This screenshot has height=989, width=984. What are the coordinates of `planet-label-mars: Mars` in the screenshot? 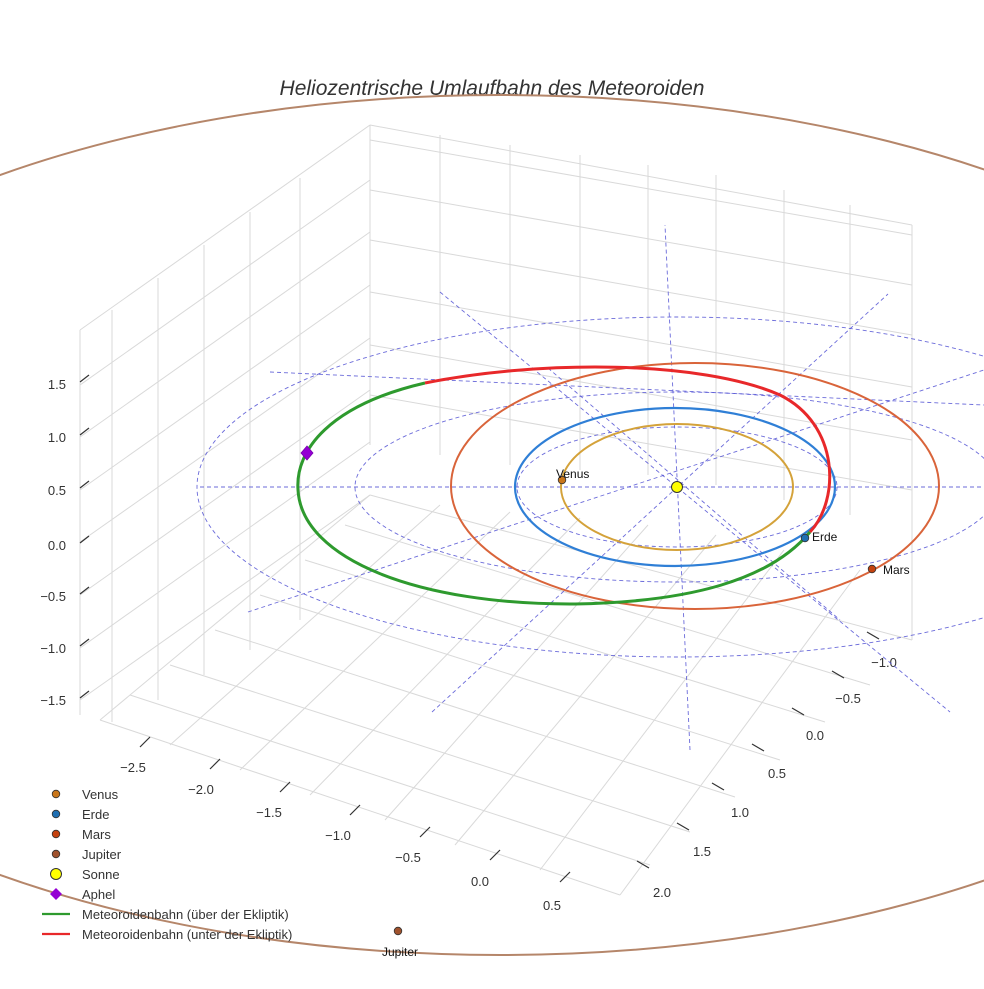 It's located at (896, 570).